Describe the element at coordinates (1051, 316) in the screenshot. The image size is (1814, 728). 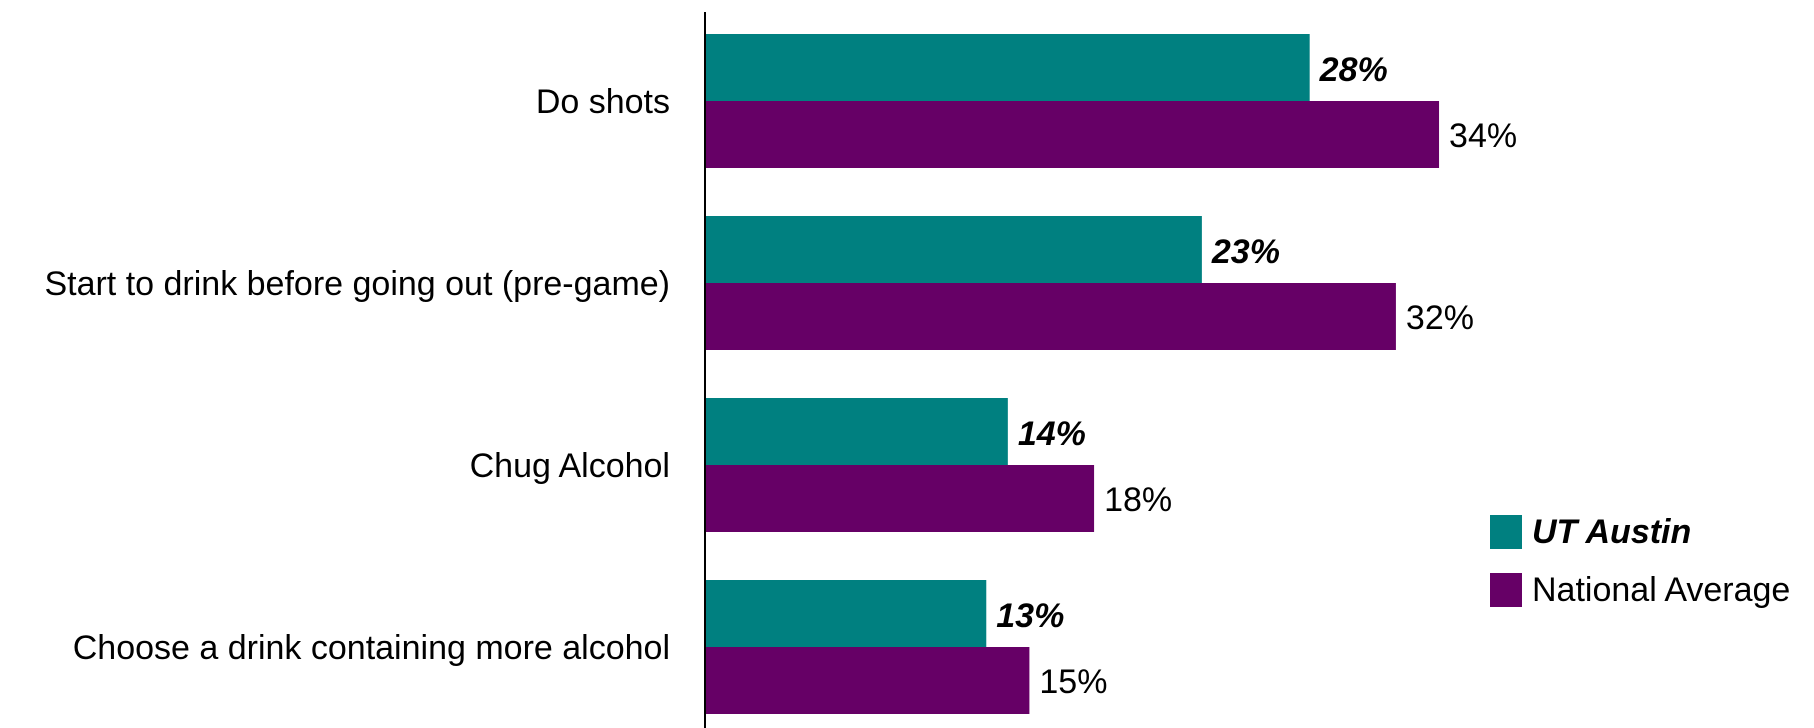
I see `bar-national-average-start-to-drink-before-going-out-pre-game` at that location.